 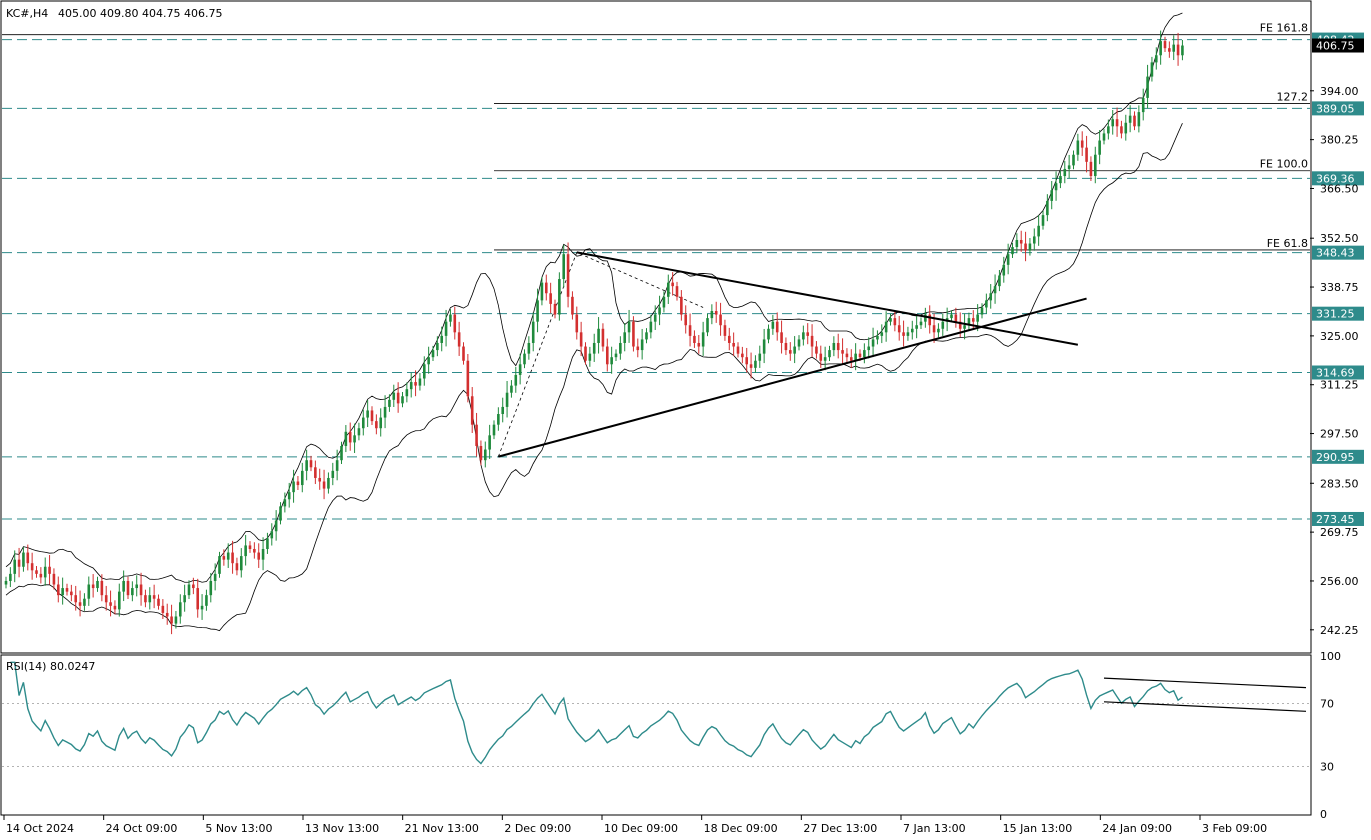 What do you see at coordinates (1327, 767) in the screenshot?
I see `rsi-tick-label: 30` at bounding box center [1327, 767].